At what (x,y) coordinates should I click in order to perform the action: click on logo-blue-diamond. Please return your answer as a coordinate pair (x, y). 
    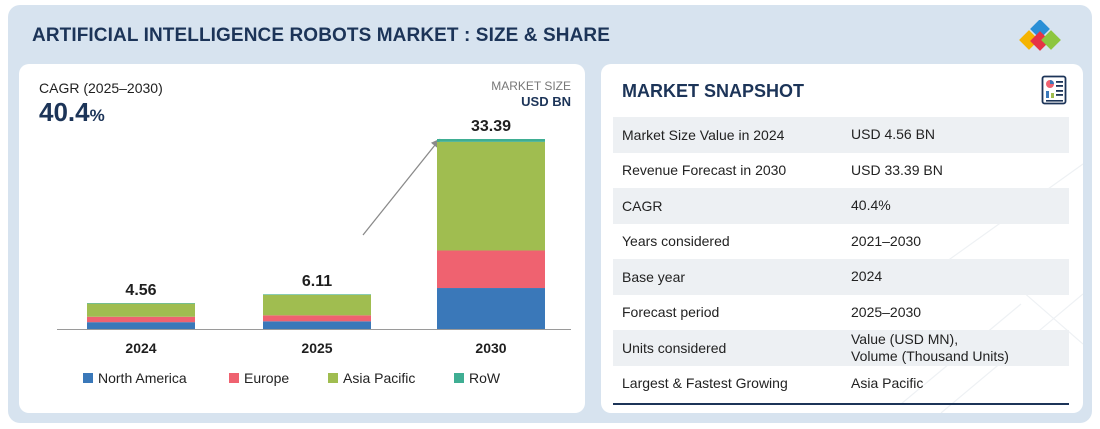
    Looking at the image, I should click on (1040, 29).